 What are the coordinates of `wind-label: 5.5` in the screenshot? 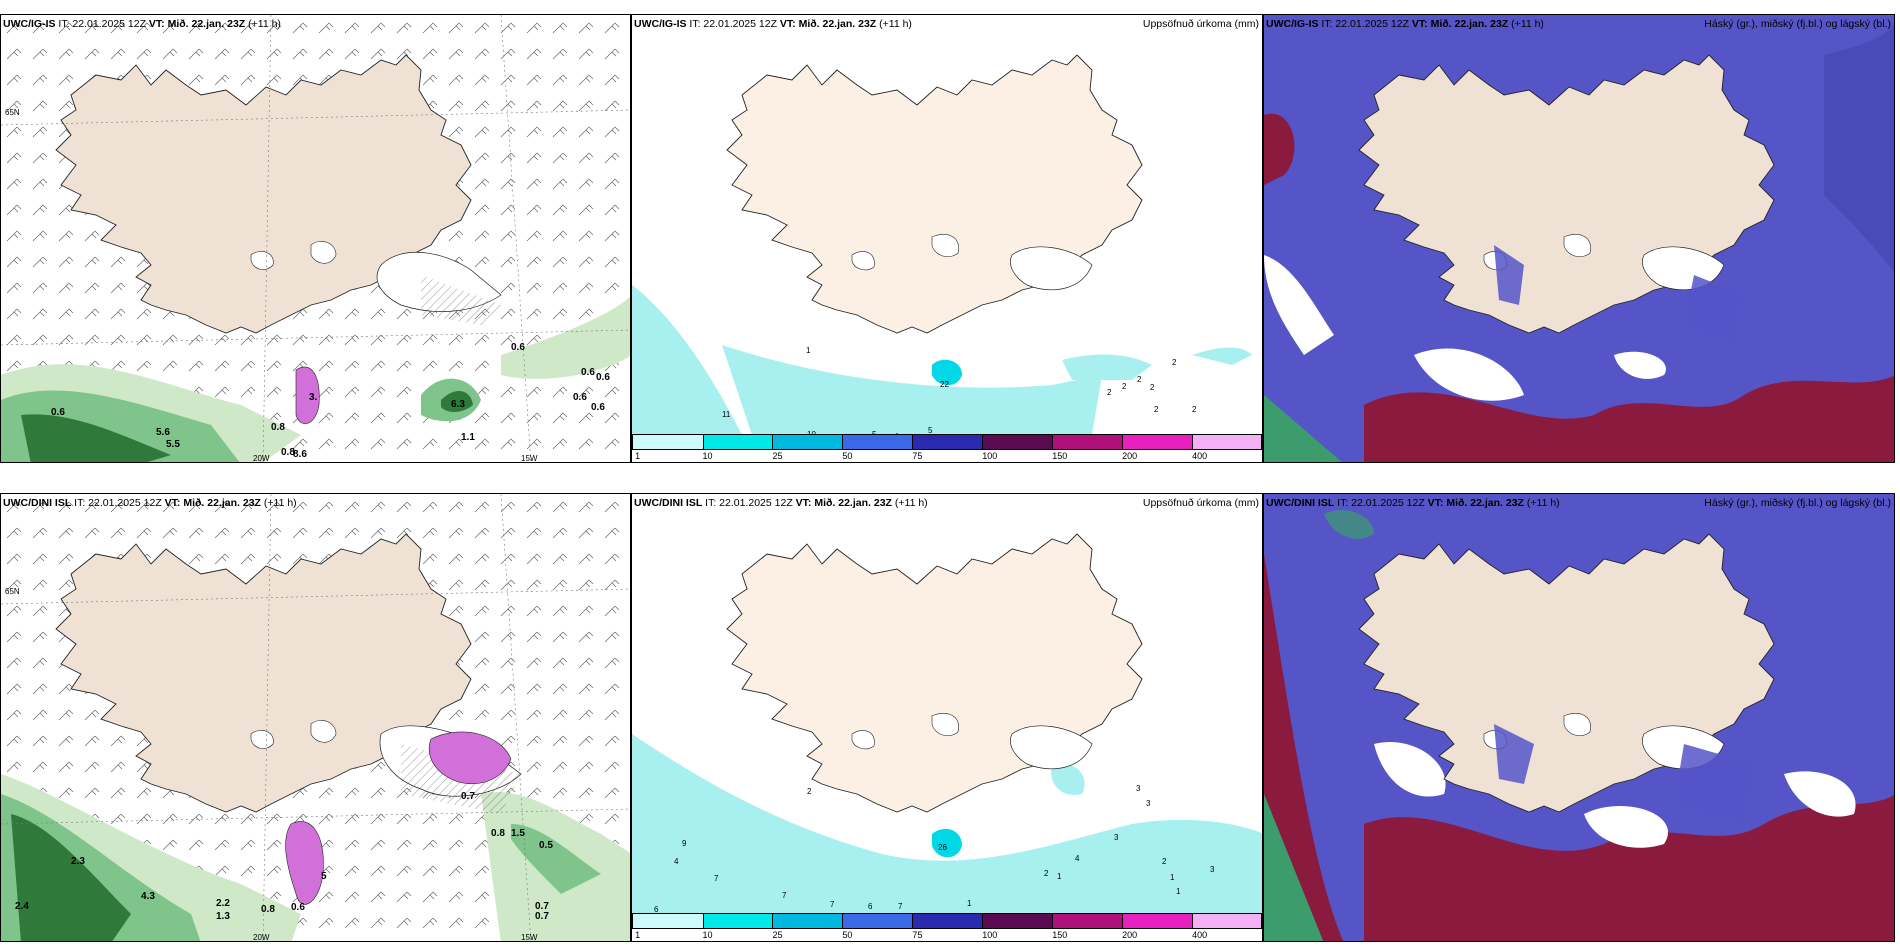 It's located at (173, 444).